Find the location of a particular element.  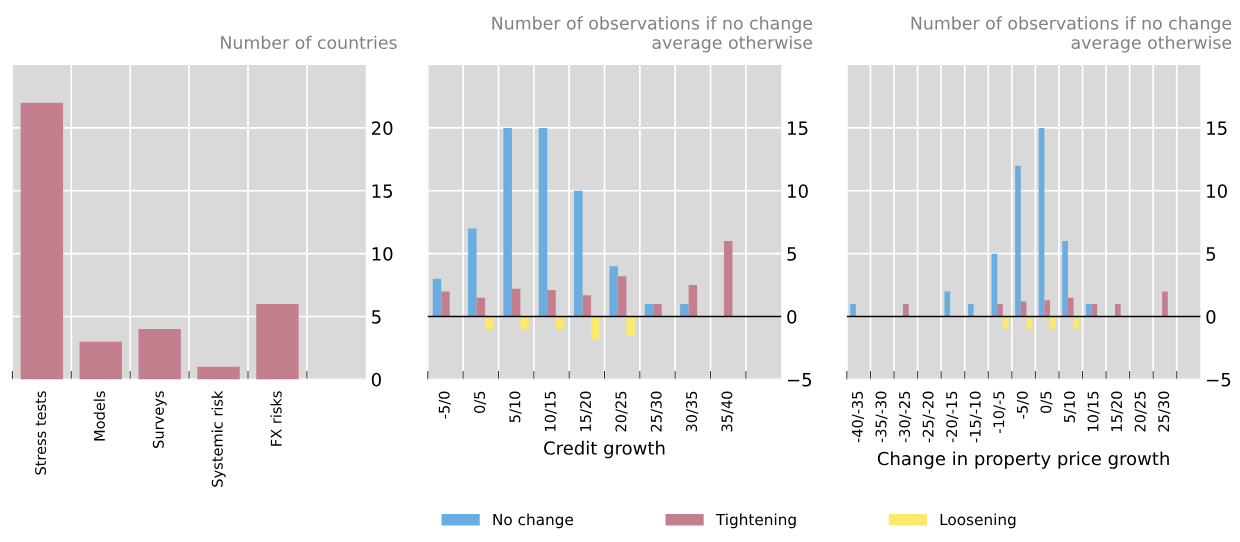

y-tick-label: 20 is located at coordinates (382, 128).